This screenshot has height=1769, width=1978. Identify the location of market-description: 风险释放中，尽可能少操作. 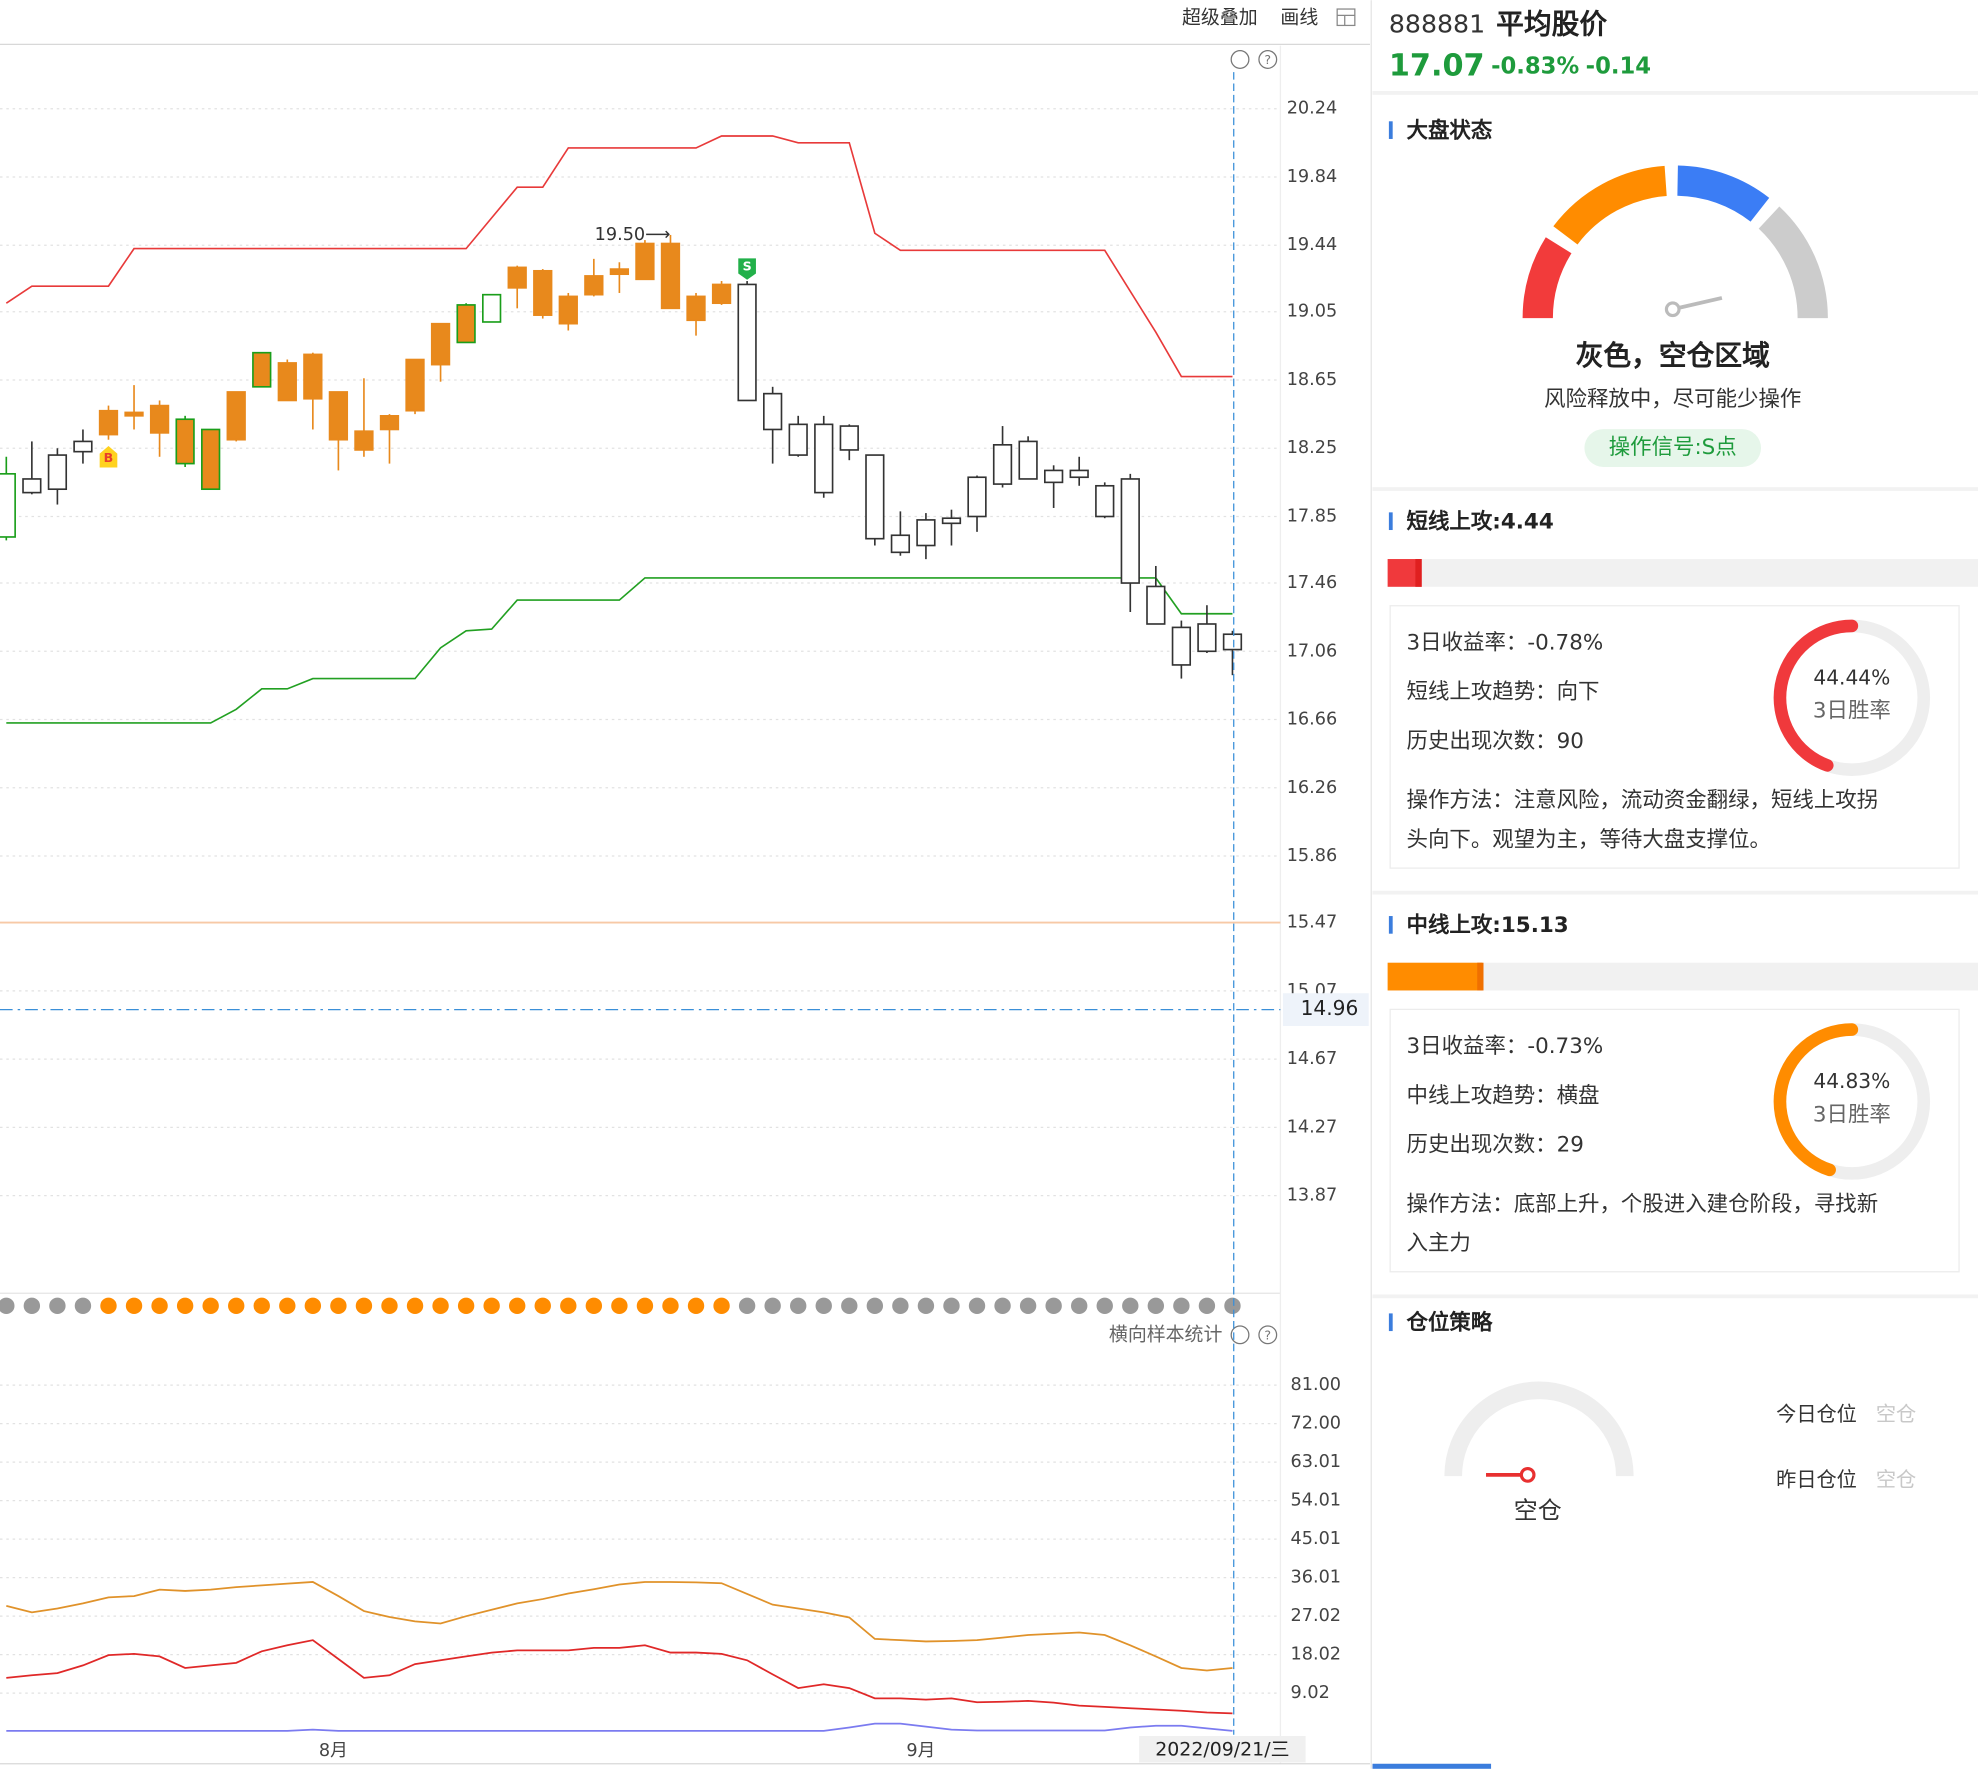
(1672, 399).